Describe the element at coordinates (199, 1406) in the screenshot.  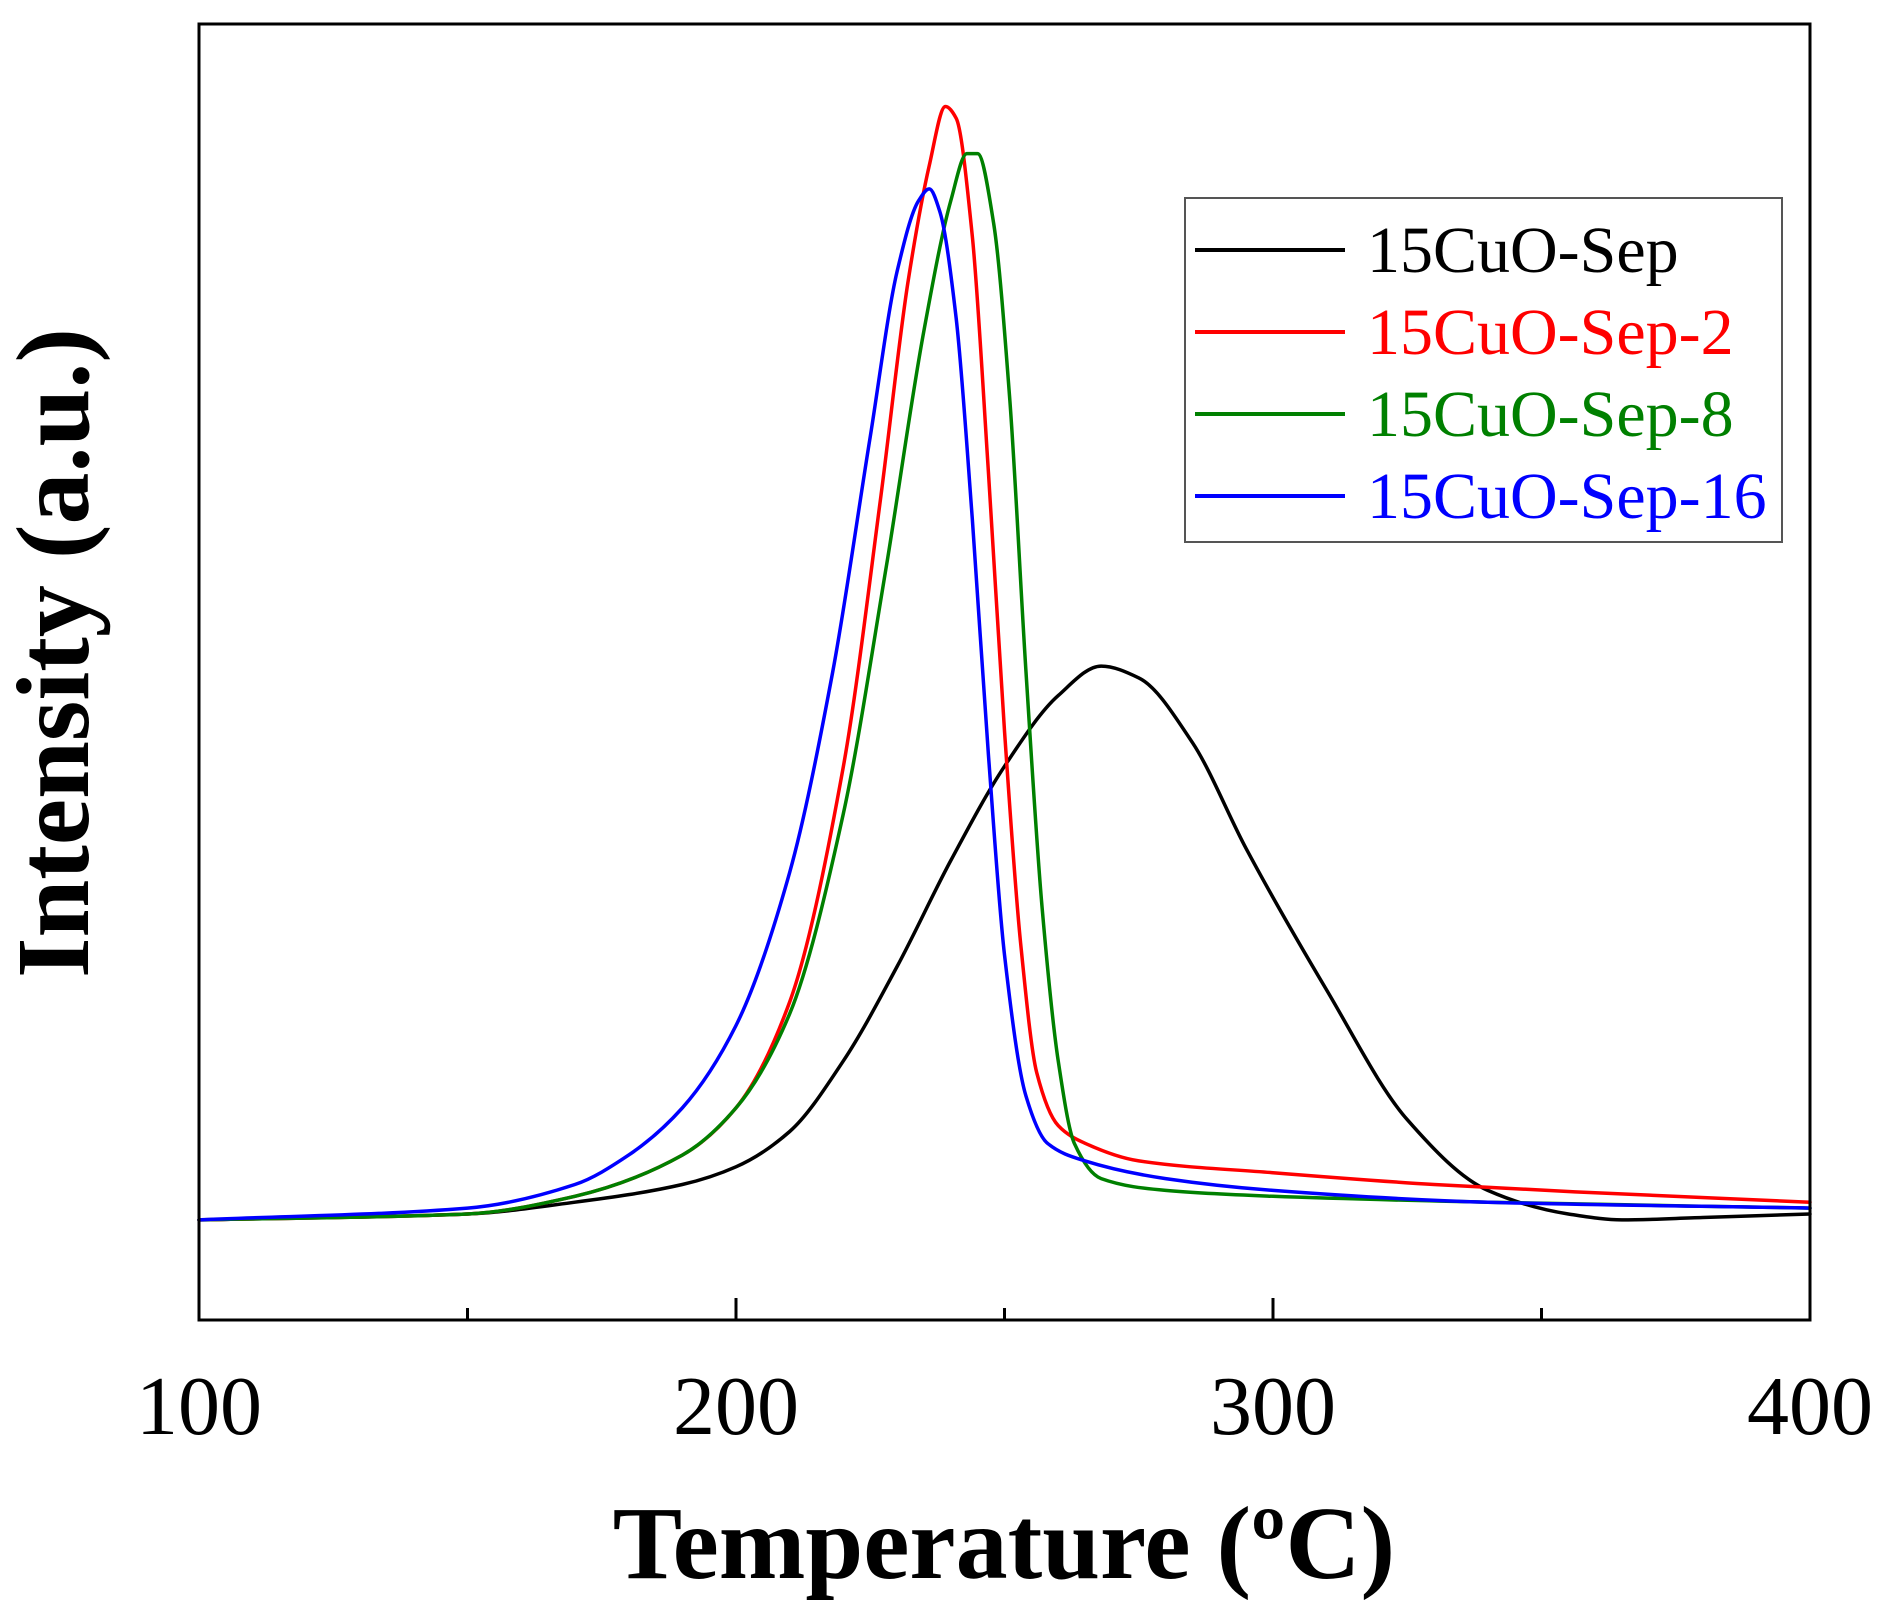
I see `x-tick-label: 100` at that location.